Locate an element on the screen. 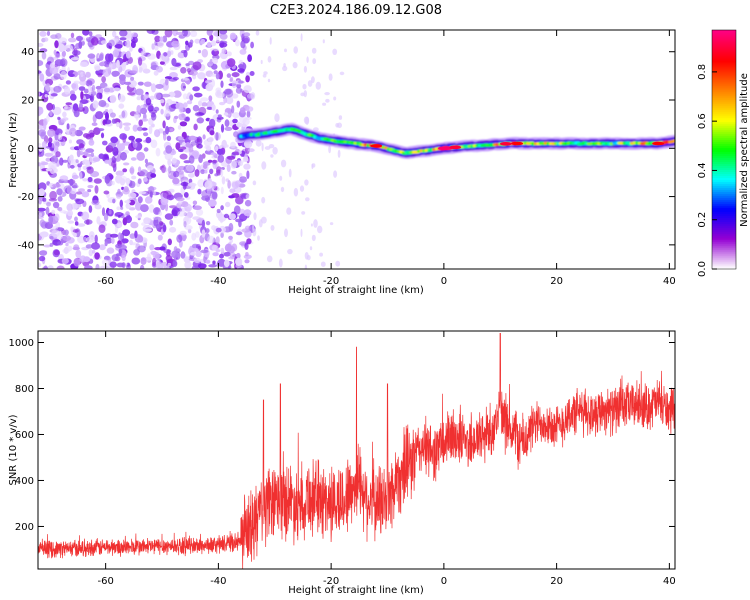 This screenshot has width=750, height=600. heatmap-ytick-label: 40 is located at coordinates (27, 52).